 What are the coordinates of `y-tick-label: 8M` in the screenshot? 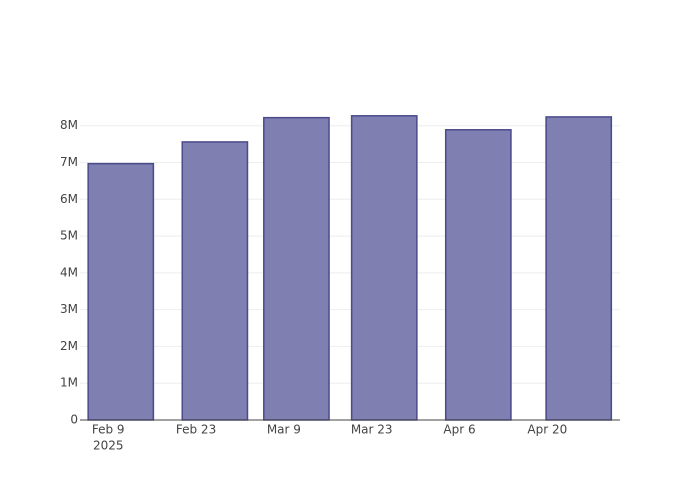 It's located at (69, 125).